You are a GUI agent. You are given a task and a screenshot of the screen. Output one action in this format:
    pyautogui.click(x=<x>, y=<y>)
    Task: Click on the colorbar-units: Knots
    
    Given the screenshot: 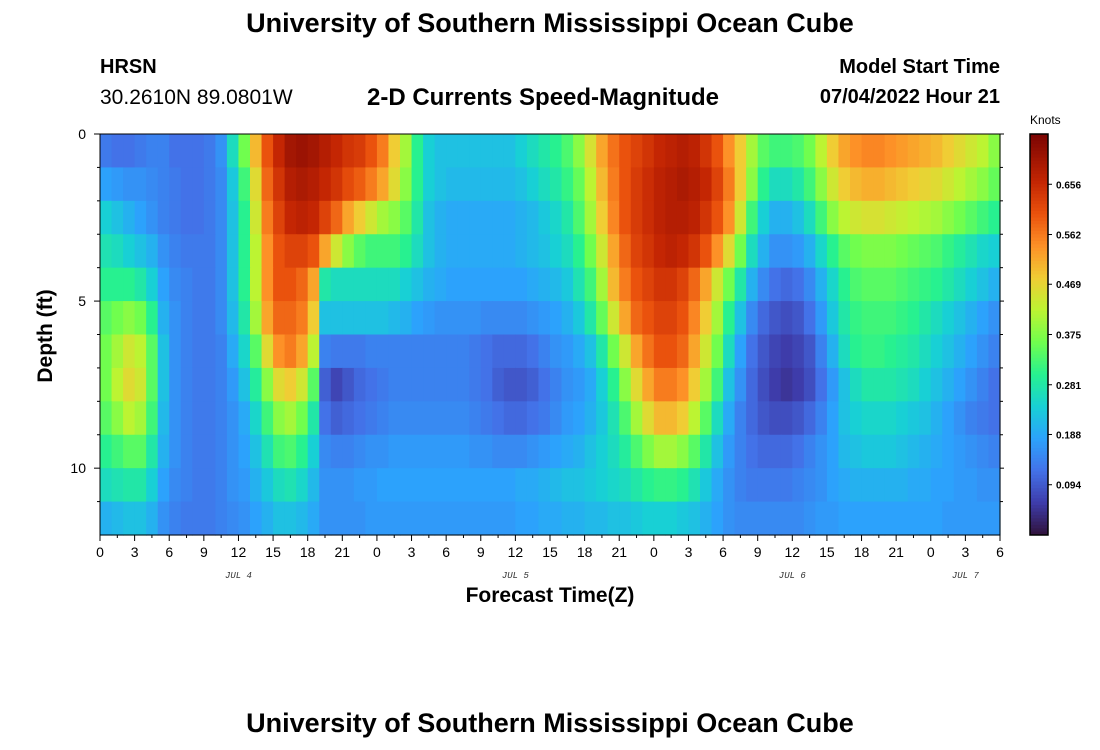 What is the action you would take?
    pyautogui.click(x=1045, y=120)
    